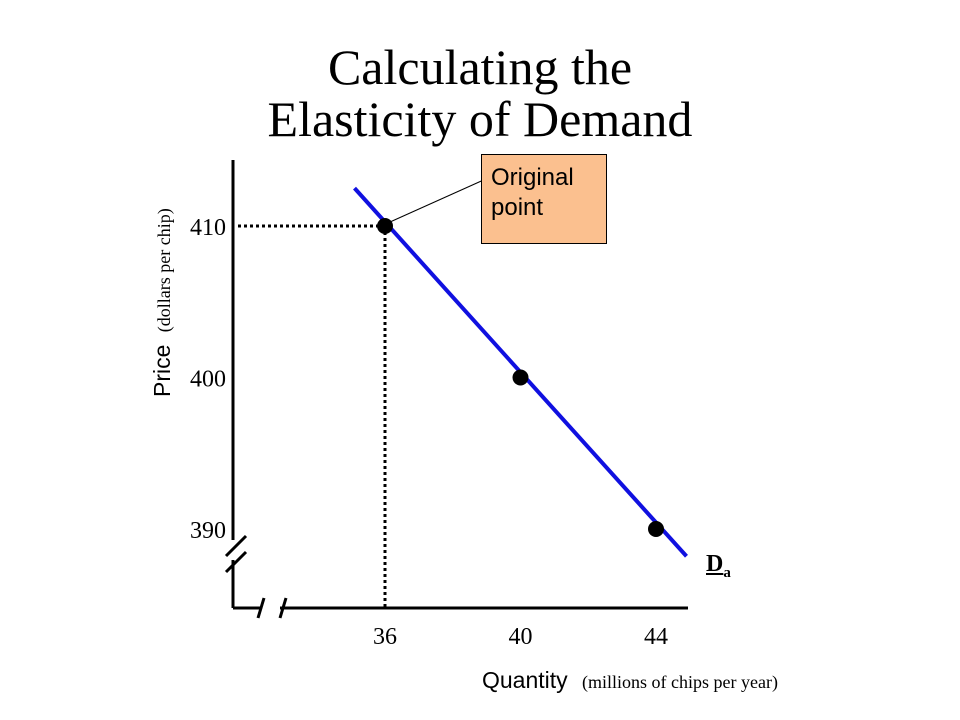 The image size is (960, 720). What do you see at coordinates (385, 637) in the screenshot?
I see `x-tick-label-1: 36` at bounding box center [385, 637].